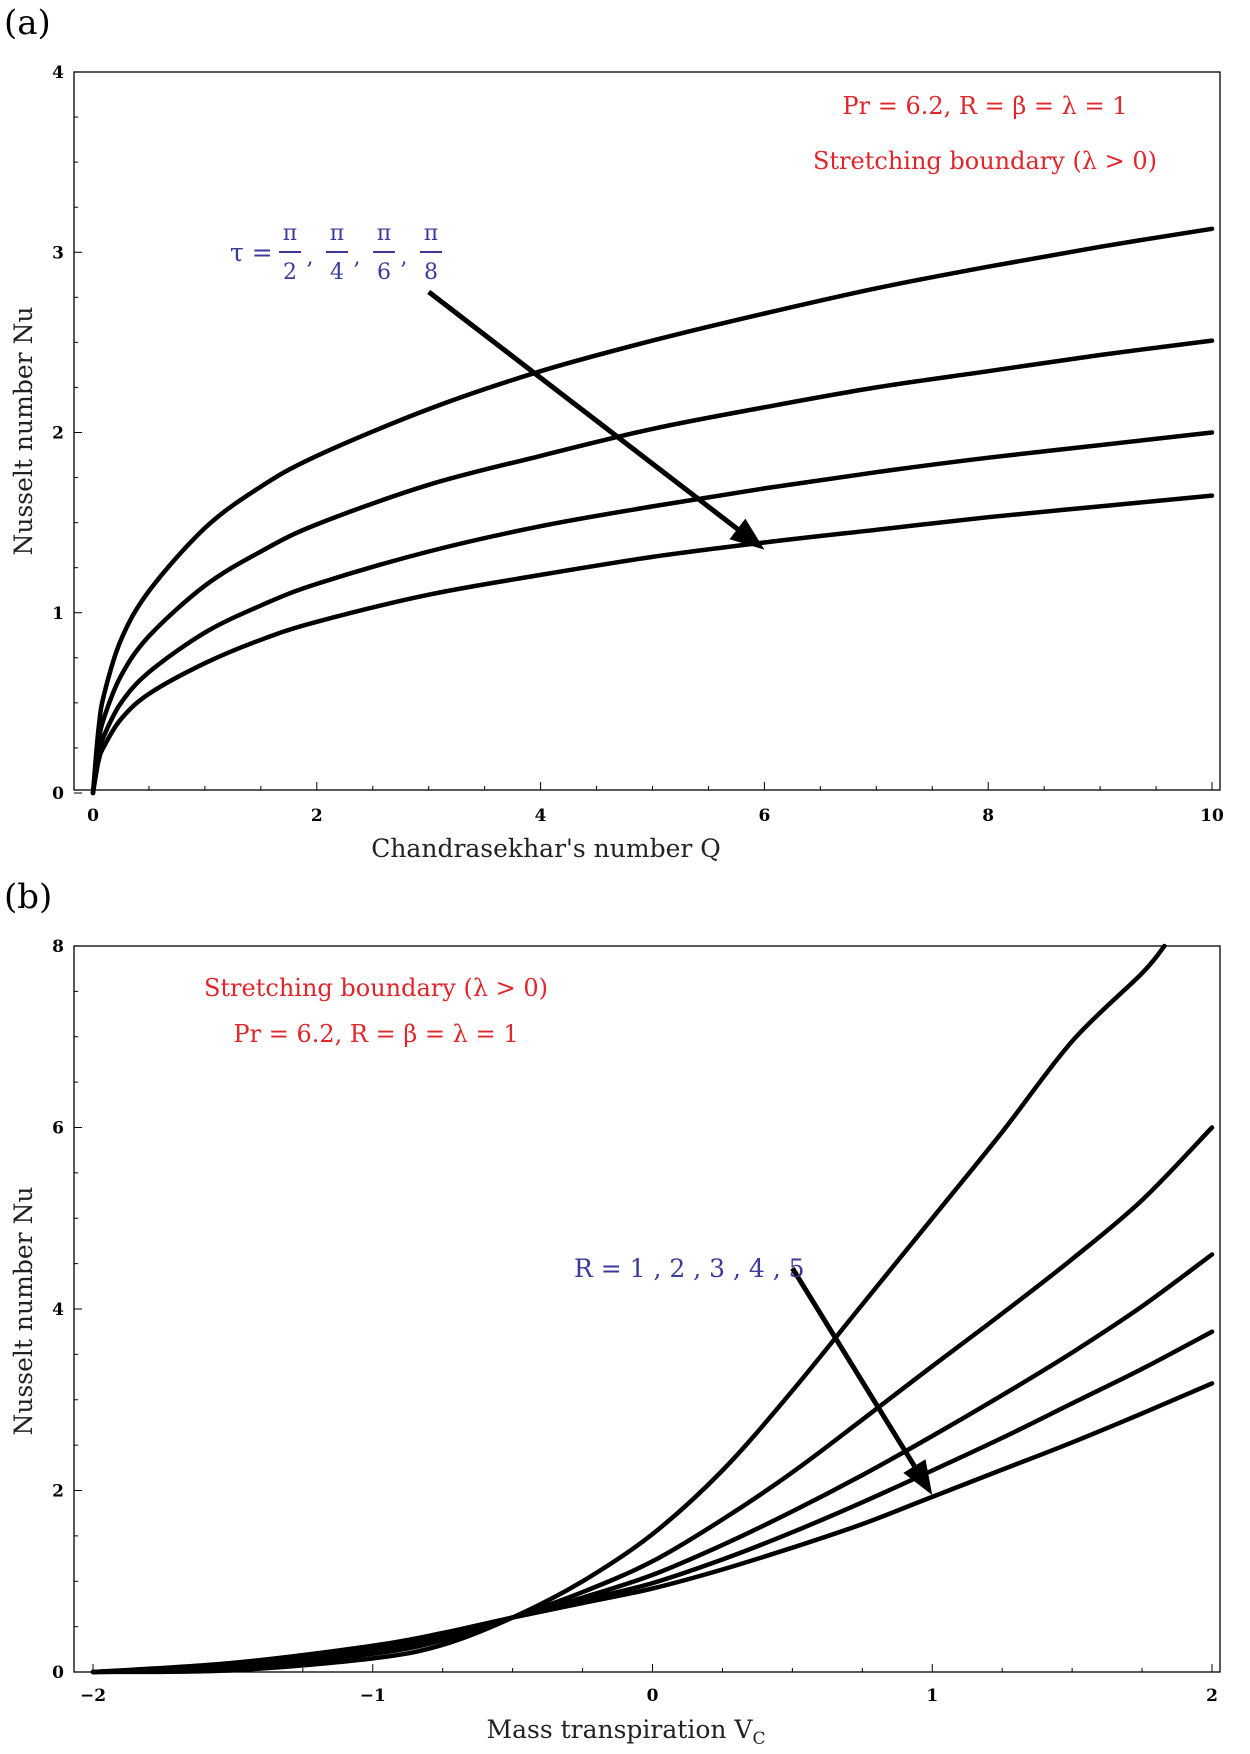  What do you see at coordinates (689, 1268) in the screenshot?
I see `panel-b-r-annotation: R = 1 , 2 , 3 , 4 , 5` at bounding box center [689, 1268].